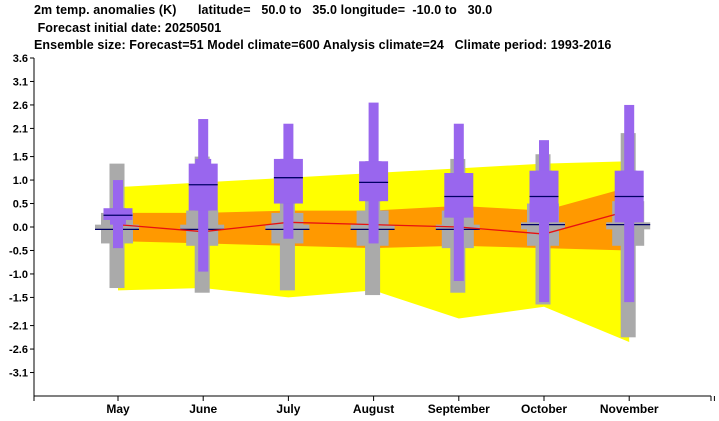  What do you see at coordinates (118, 214) in the screenshot?
I see `forecast-box-may-inner-box` at bounding box center [118, 214].